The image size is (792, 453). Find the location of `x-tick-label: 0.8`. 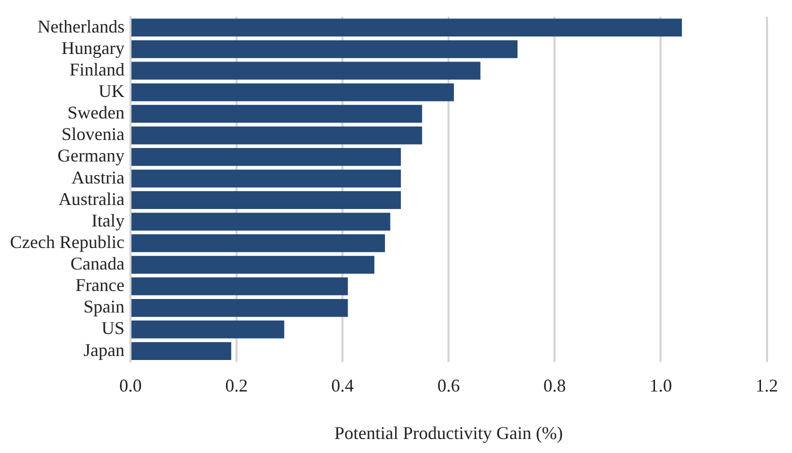

x-tick-label: 0.8 is located at coordinates (554, 385).